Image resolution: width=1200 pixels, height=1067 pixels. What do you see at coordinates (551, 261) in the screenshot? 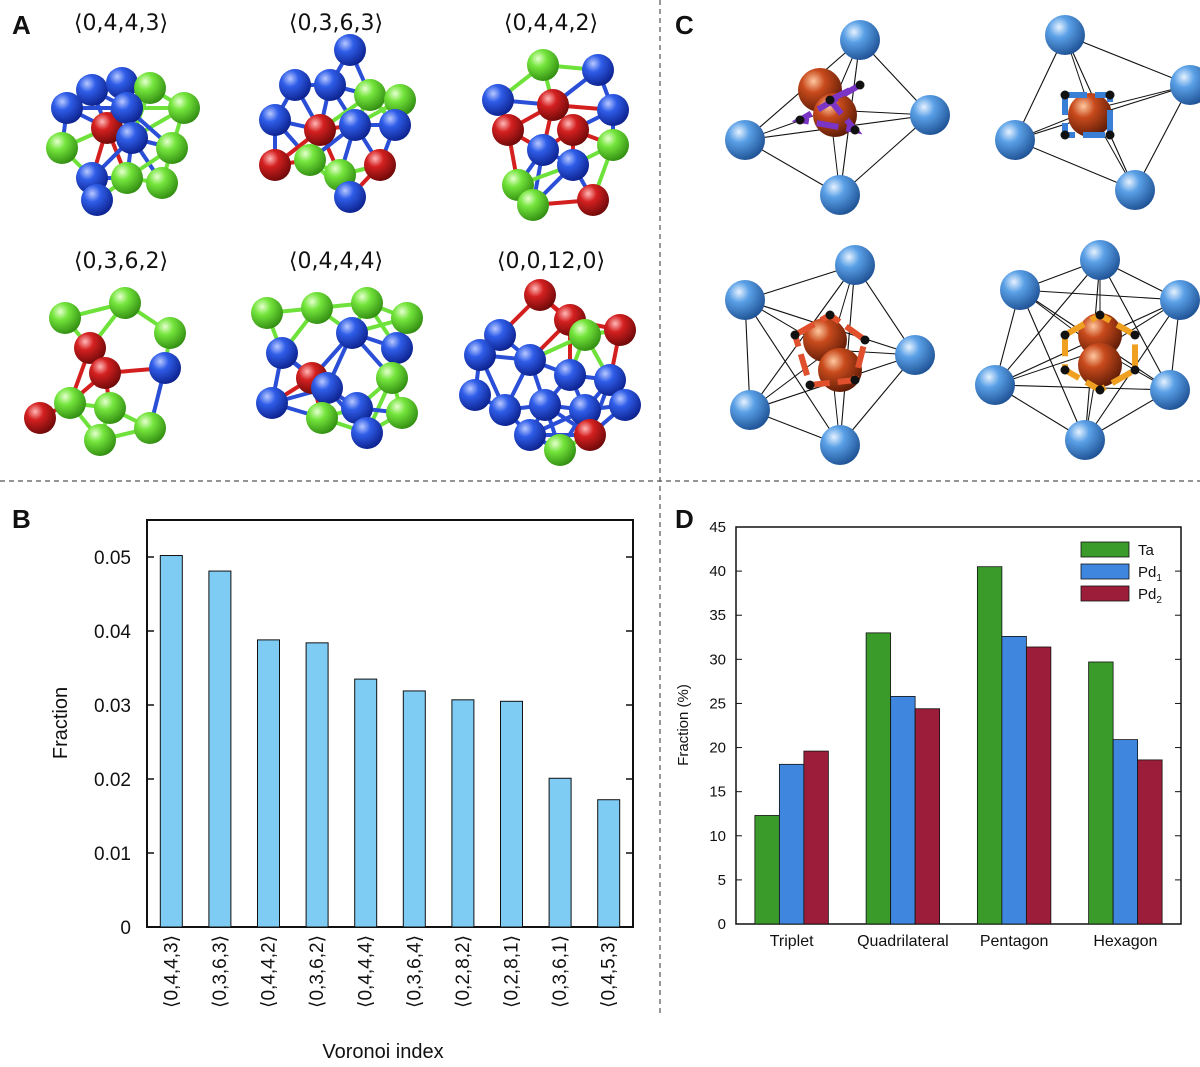
I see `cluster-label: ⟨0,0,12,0⟩` at bounding box center [551, 261].